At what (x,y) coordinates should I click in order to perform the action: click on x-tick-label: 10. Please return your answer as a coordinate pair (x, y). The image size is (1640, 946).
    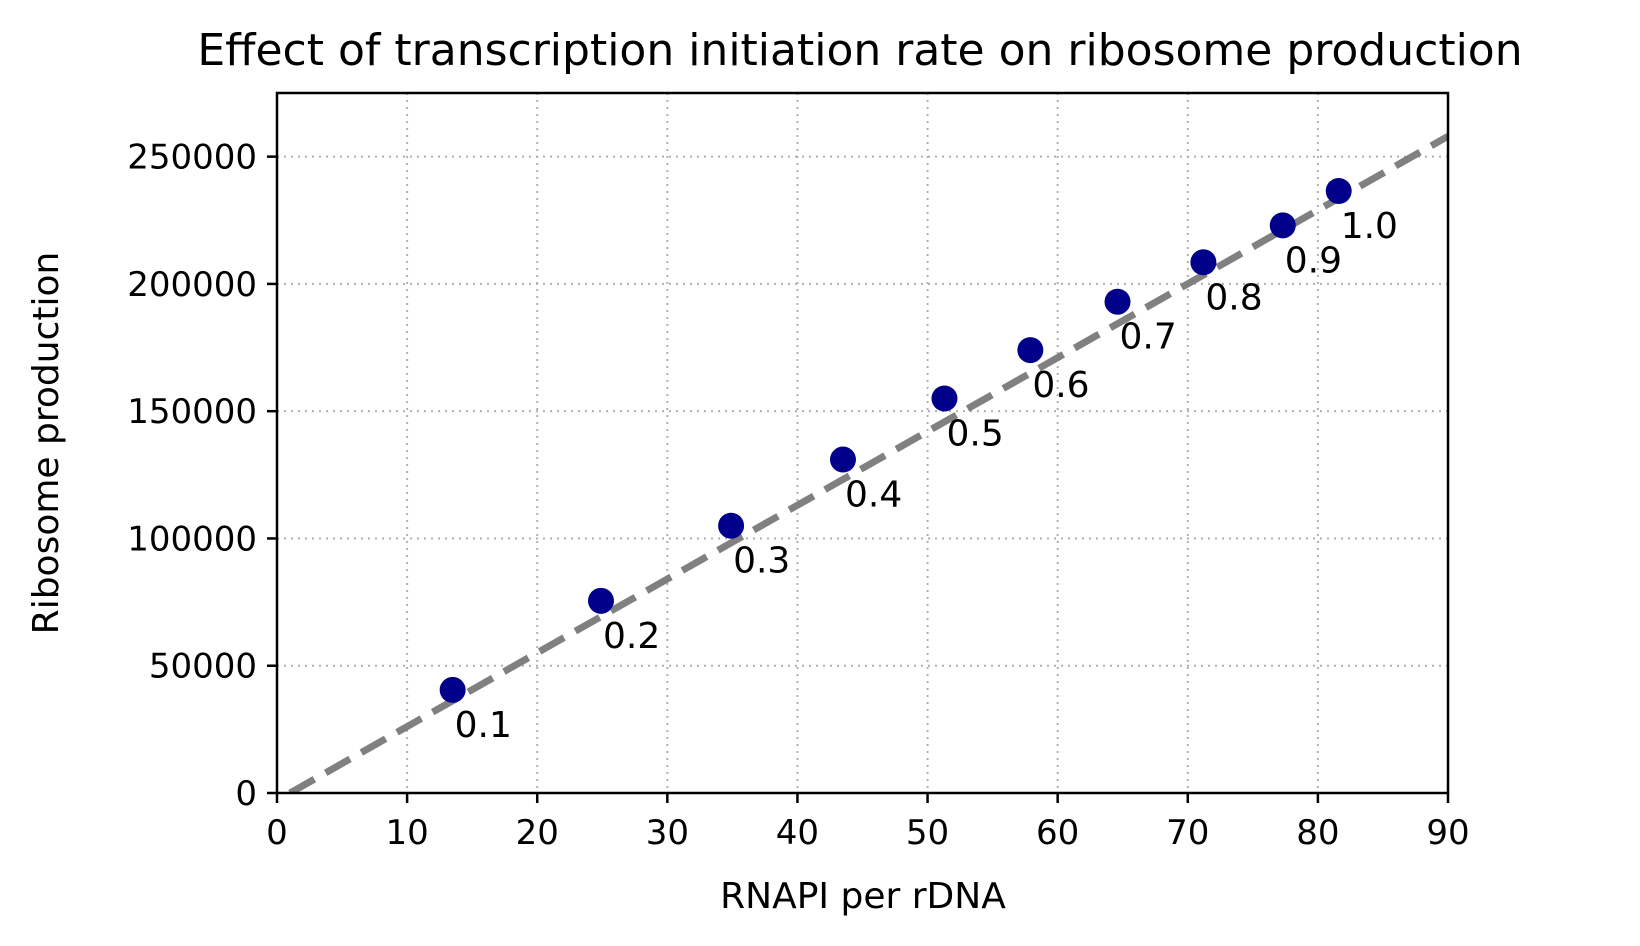
    Looking at the image, I should click on (406, 833).